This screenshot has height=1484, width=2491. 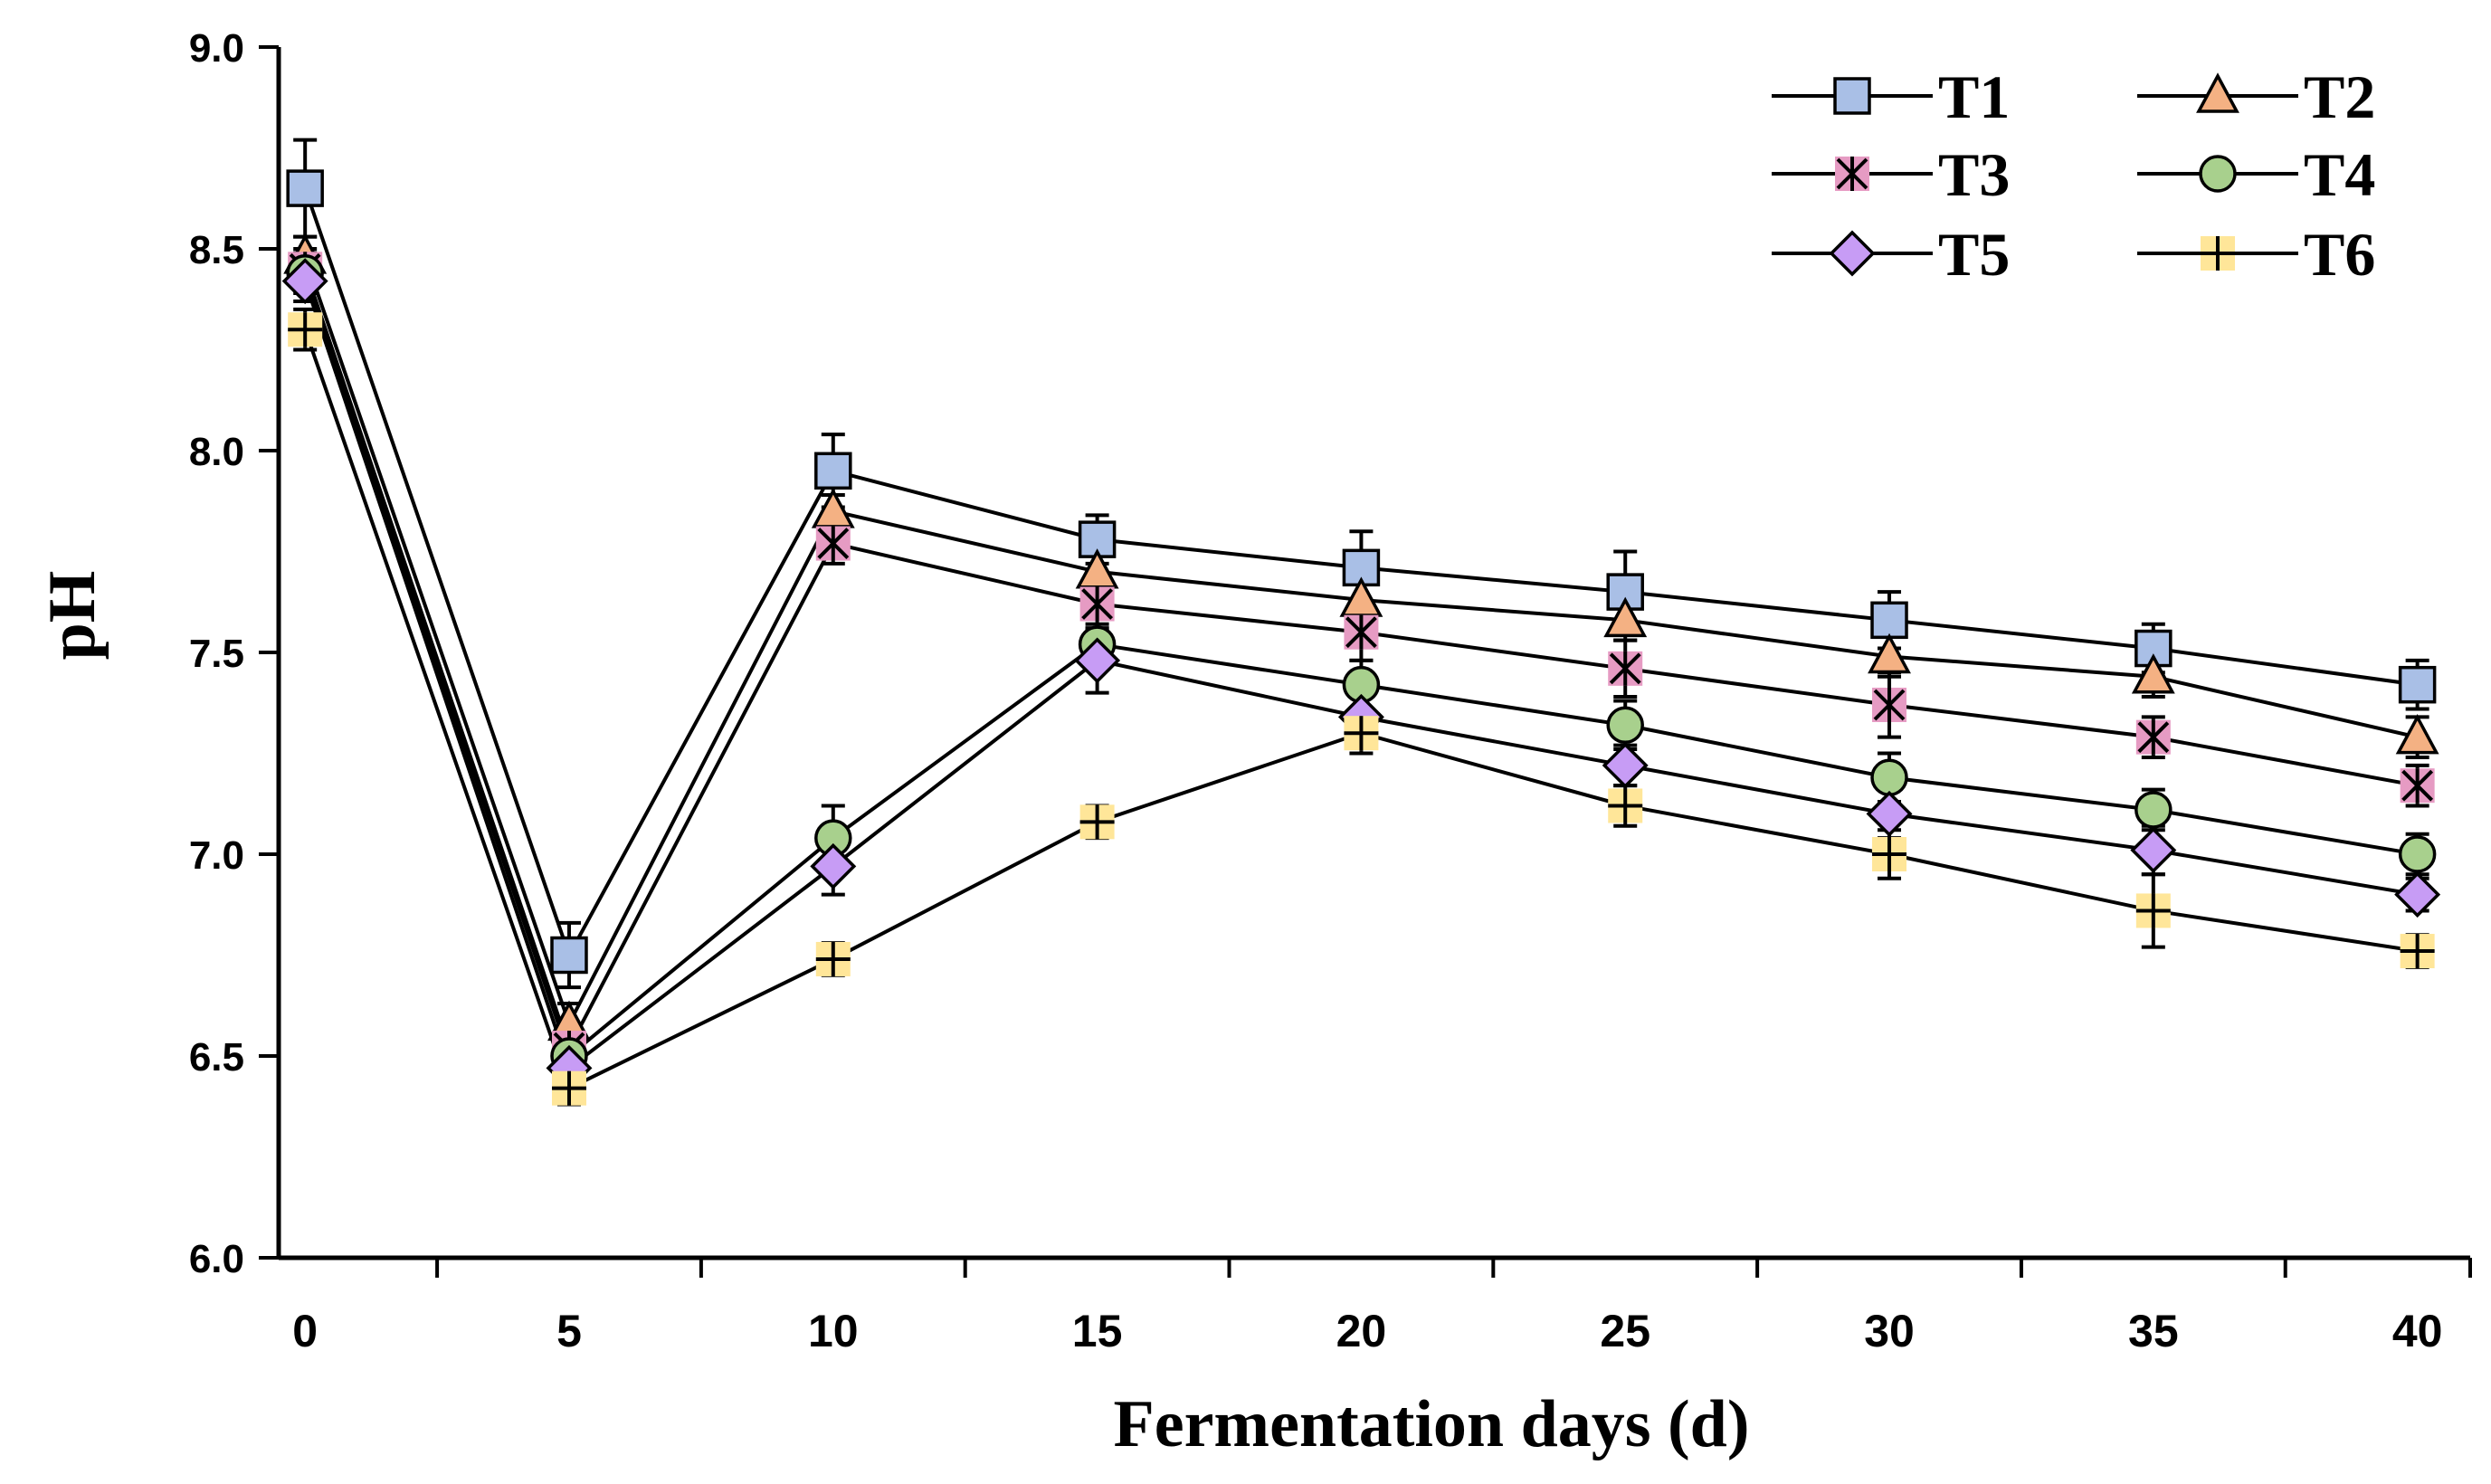 I want to click on legend-item-t4: T4, so click(x=2256, y=174).